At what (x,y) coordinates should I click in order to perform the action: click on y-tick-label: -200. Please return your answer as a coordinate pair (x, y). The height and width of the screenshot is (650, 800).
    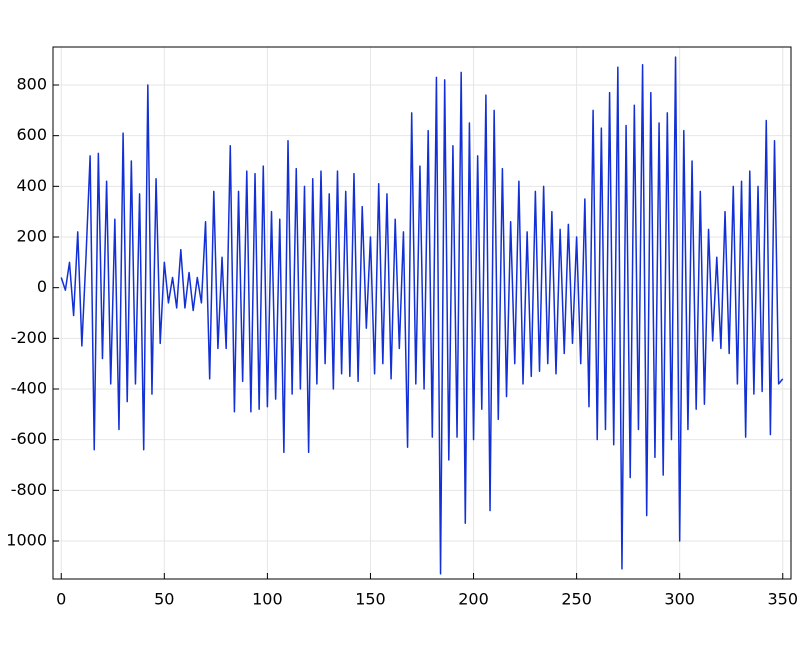
    Looking at the image, I should click on (29, 337).